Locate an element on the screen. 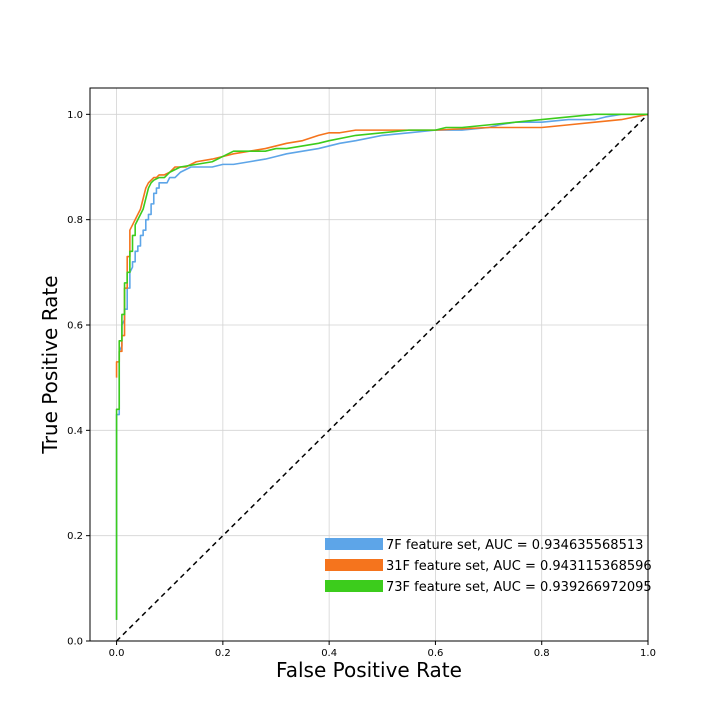 The width and height of the screenshot is (720, 725). y-tick-label: 0.0 is located at coordinates (75, 642).